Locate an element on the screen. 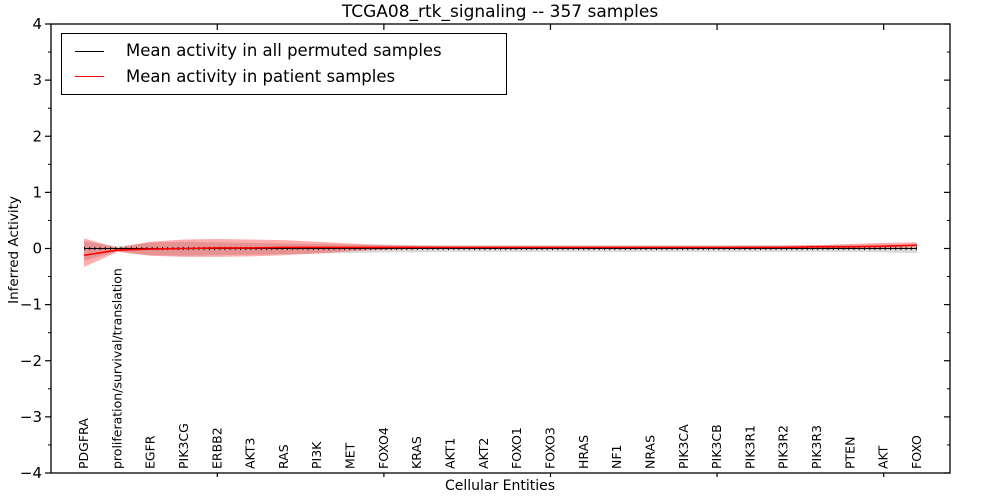  legend-label-permuted: Mean activity in all permuted samples is located at coordinates (284, 50).